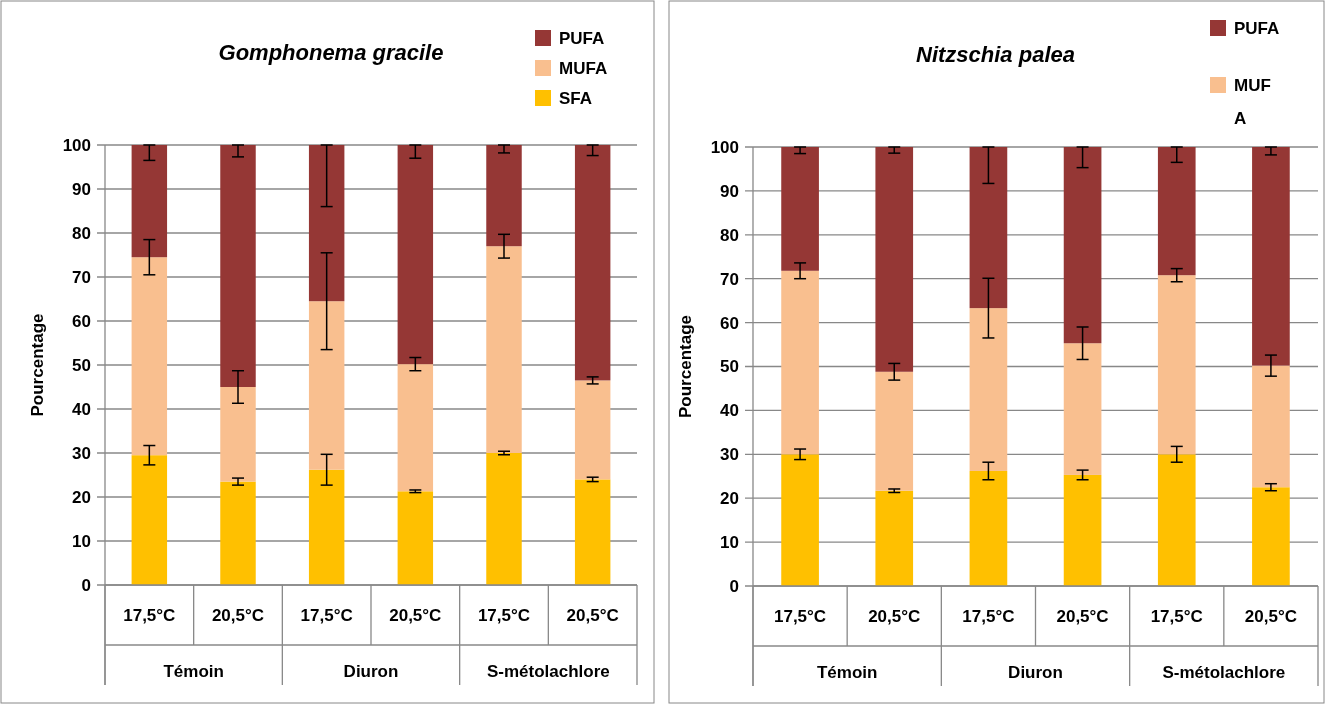 The width and height of the screenshot is (1327, 706). Describe the element at coordinates (995, 54) in the screenshot. I see `chart-title: Nitzschia palea` at that location.